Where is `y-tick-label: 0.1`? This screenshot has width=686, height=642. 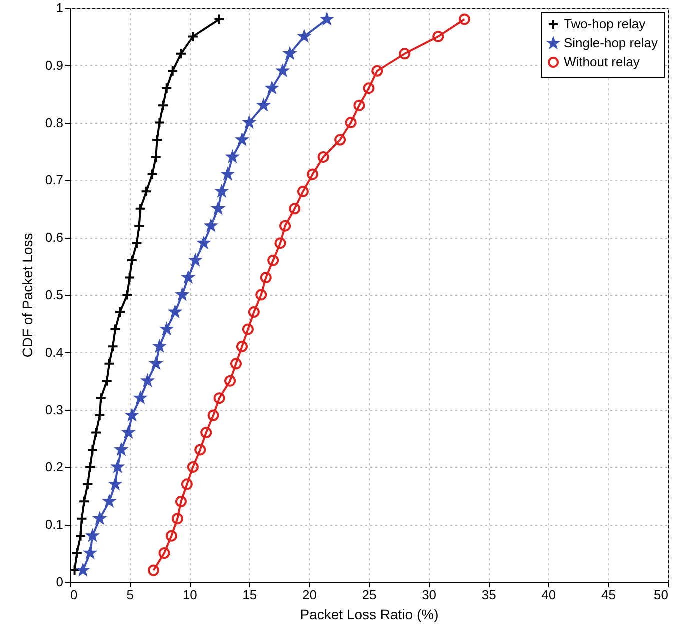
y-tick-label: 0.1 is located at coordinates (54, 524).